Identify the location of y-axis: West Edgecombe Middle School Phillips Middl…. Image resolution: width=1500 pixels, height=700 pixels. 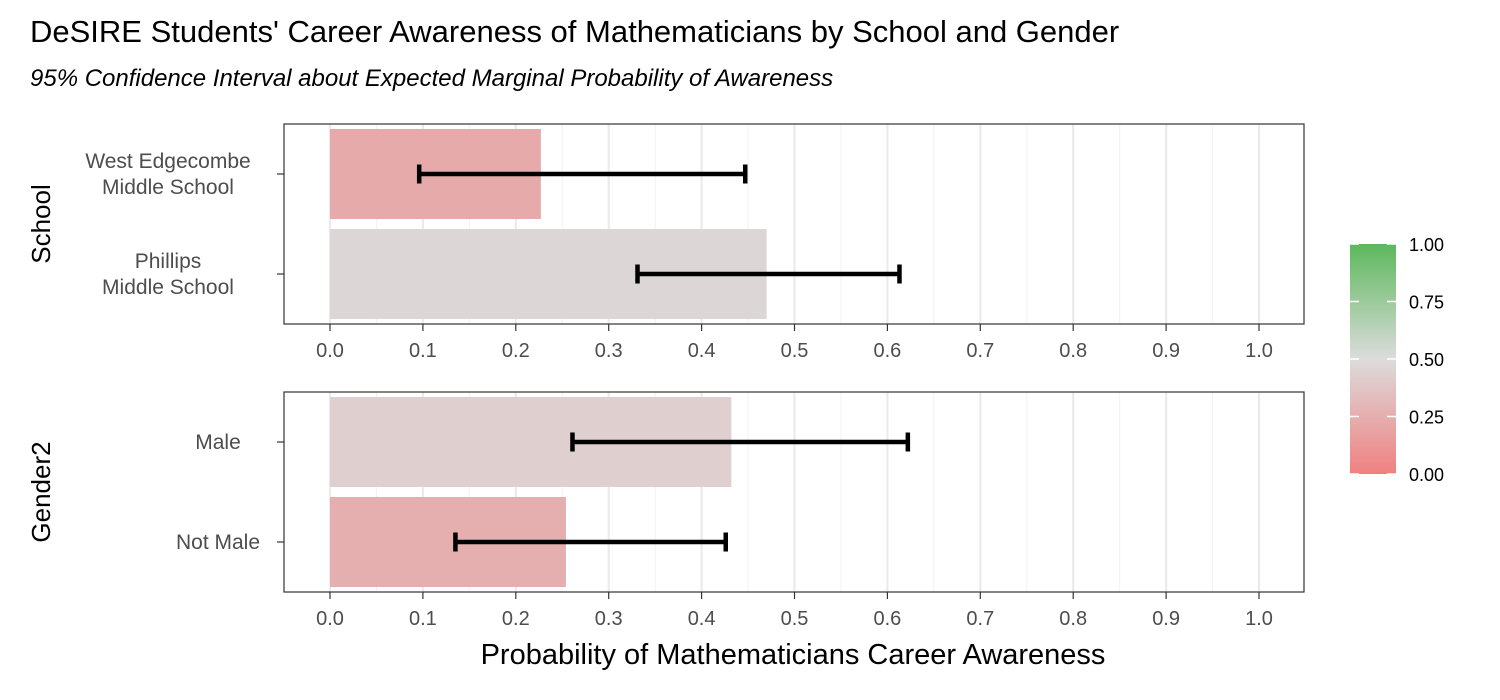
(184, 224).